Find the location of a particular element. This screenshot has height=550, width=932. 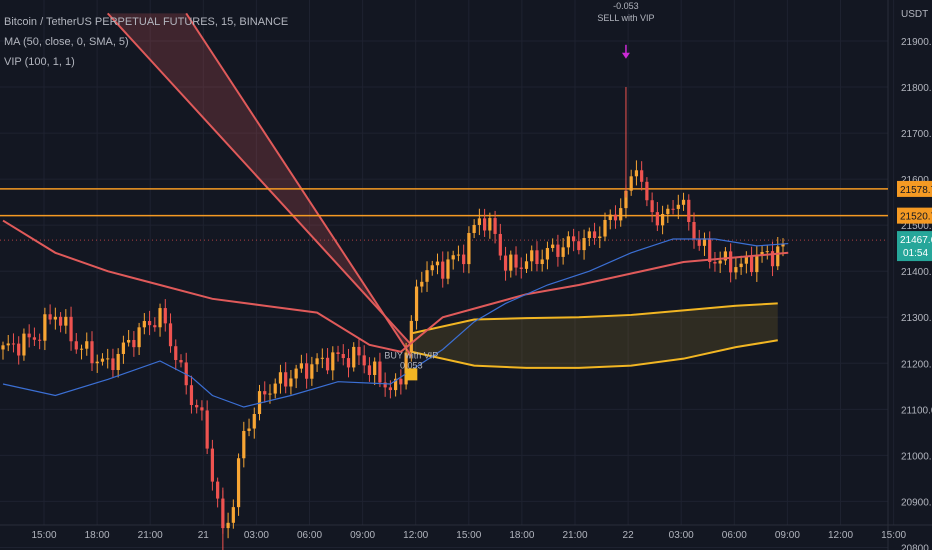

y-tick-label: 21000.0 is located at coordinates (916, 456).